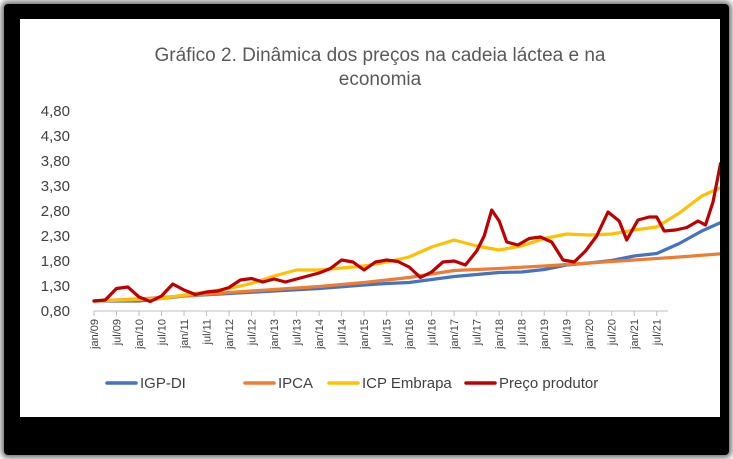  What do you see at coordinates (590, 334) in the screenshot?
I see `x-tick-label: jan/20` at bounding box center [590, 334].